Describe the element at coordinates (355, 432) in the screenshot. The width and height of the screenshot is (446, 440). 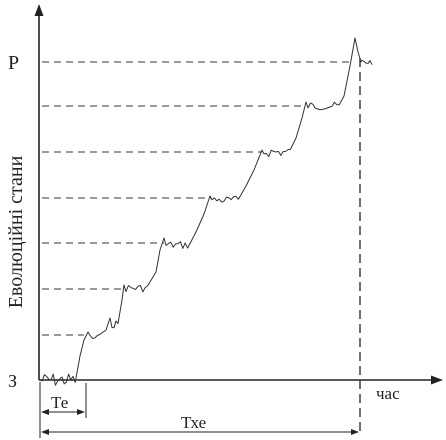
I see `txe-right-arrow-icon` at that location.